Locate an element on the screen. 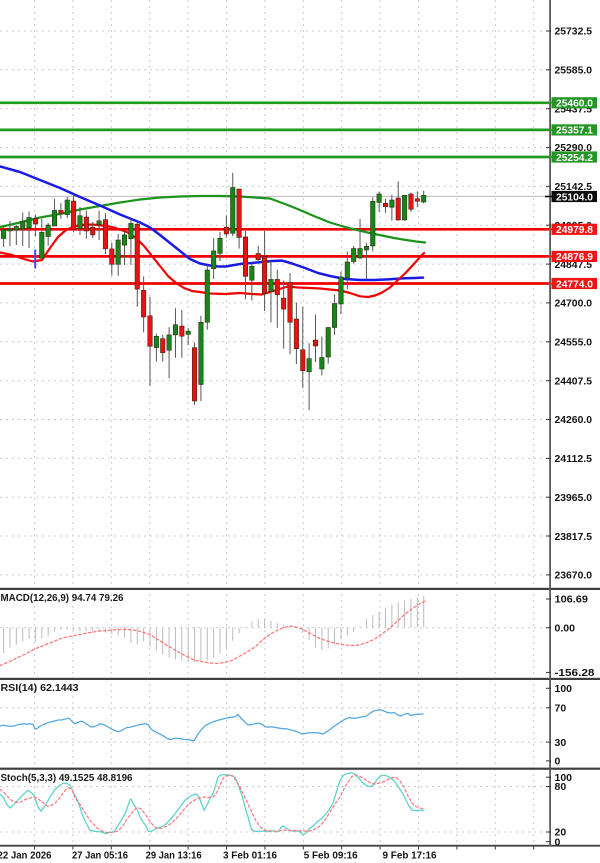 This screenshot has height=863, width=600. svg-text: 25254.2 is located at coordinates (574, 158).